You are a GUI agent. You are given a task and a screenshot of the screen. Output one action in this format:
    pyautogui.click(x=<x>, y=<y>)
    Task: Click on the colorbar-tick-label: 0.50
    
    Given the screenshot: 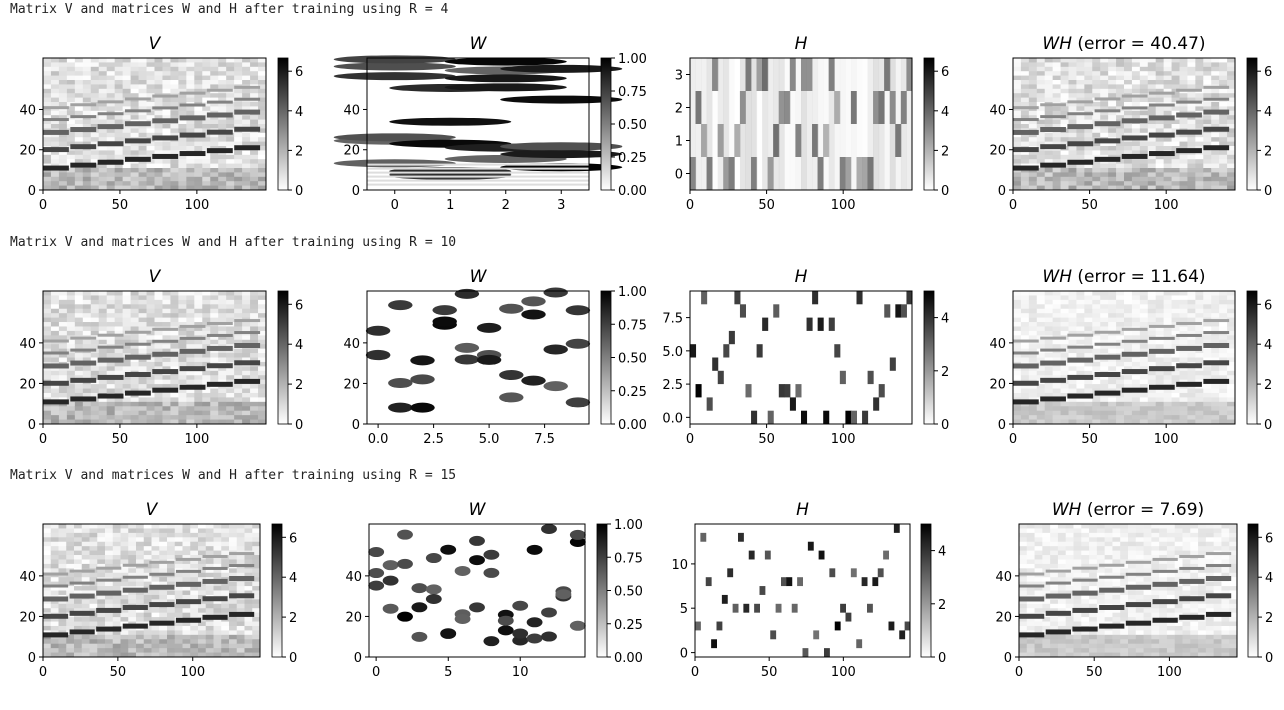 What is the action you would take?
    pyautogui.click(x=632, y=359)
    